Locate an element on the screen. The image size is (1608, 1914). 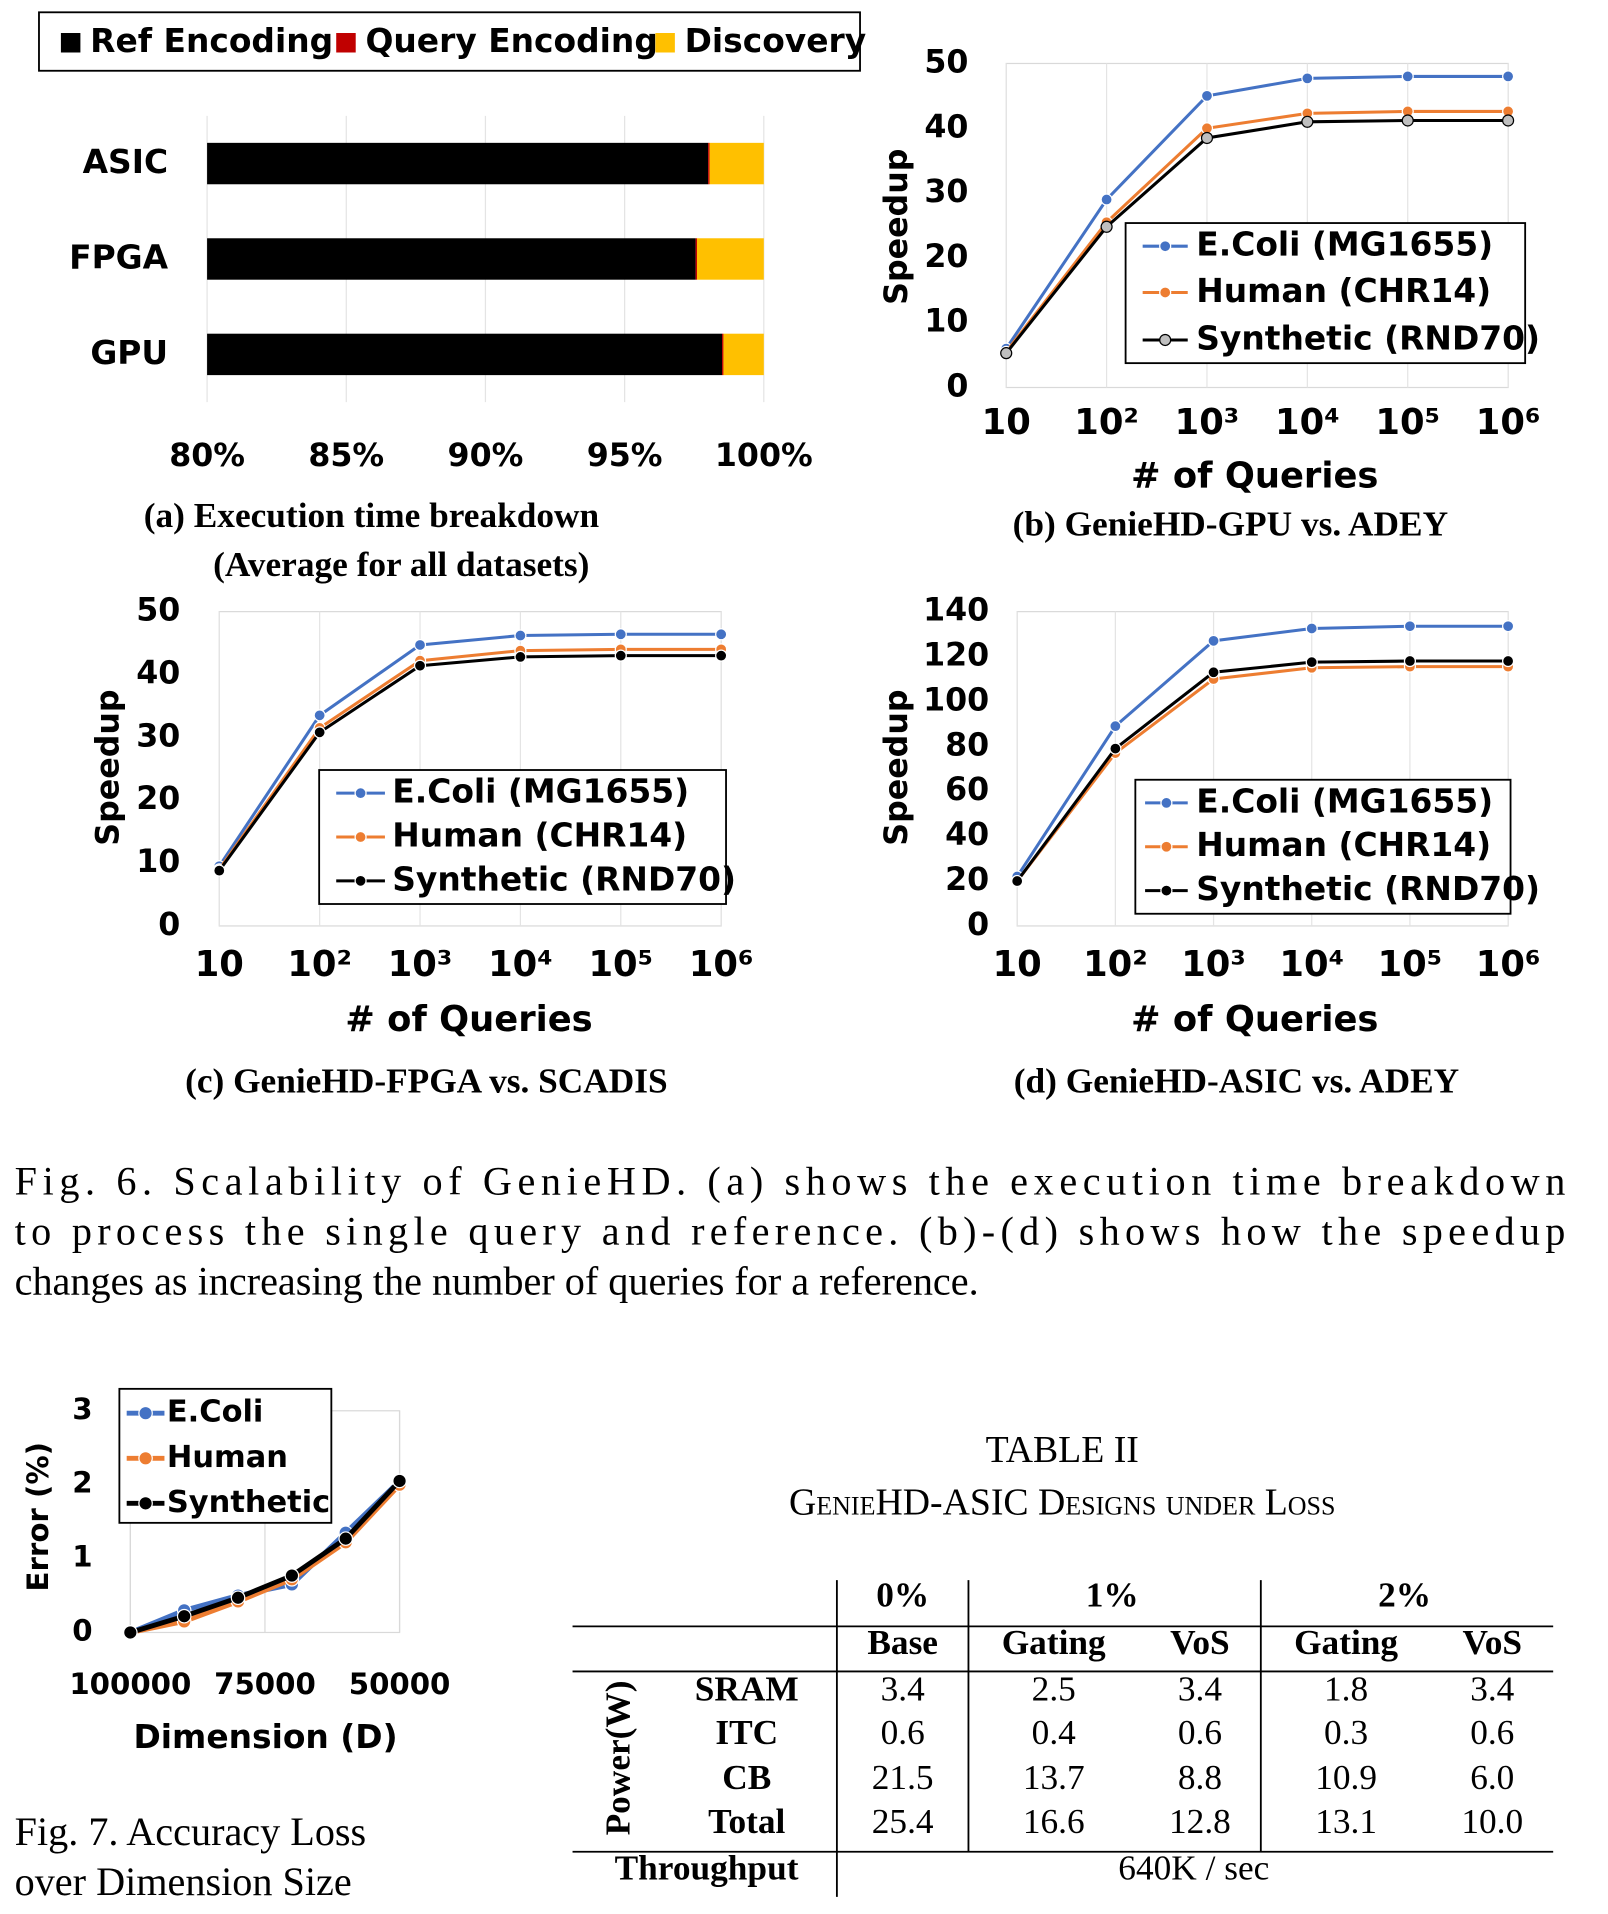
legend-label: Synthetic (RND70) is located at coordinates (1368, 888).